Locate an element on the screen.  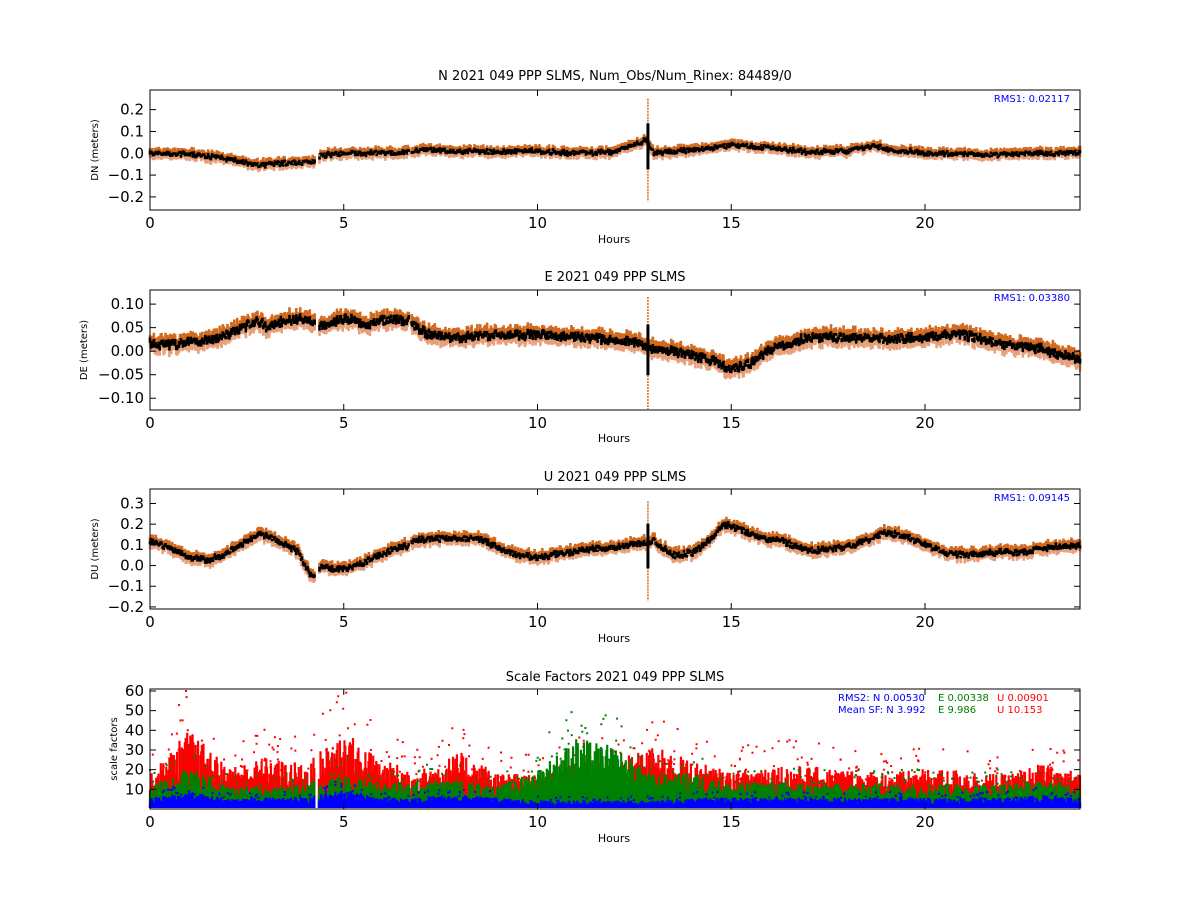
panel-sf-ylabel: scale factors is located at coordinates (114, 748).